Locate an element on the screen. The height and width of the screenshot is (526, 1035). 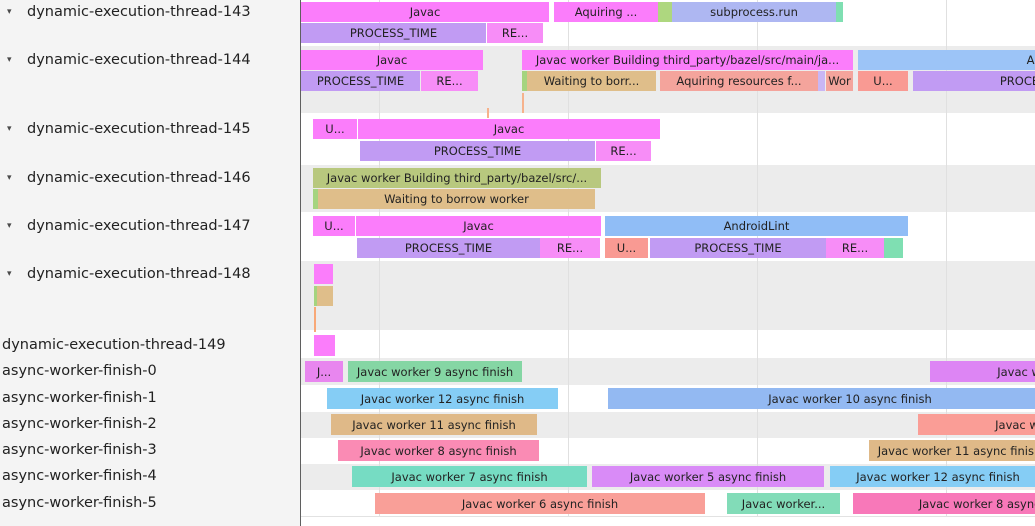
track-label-dynamic-execution-thread-148: ▾ dynamic-execution-thread-148 is located at coordinates (150, 274).